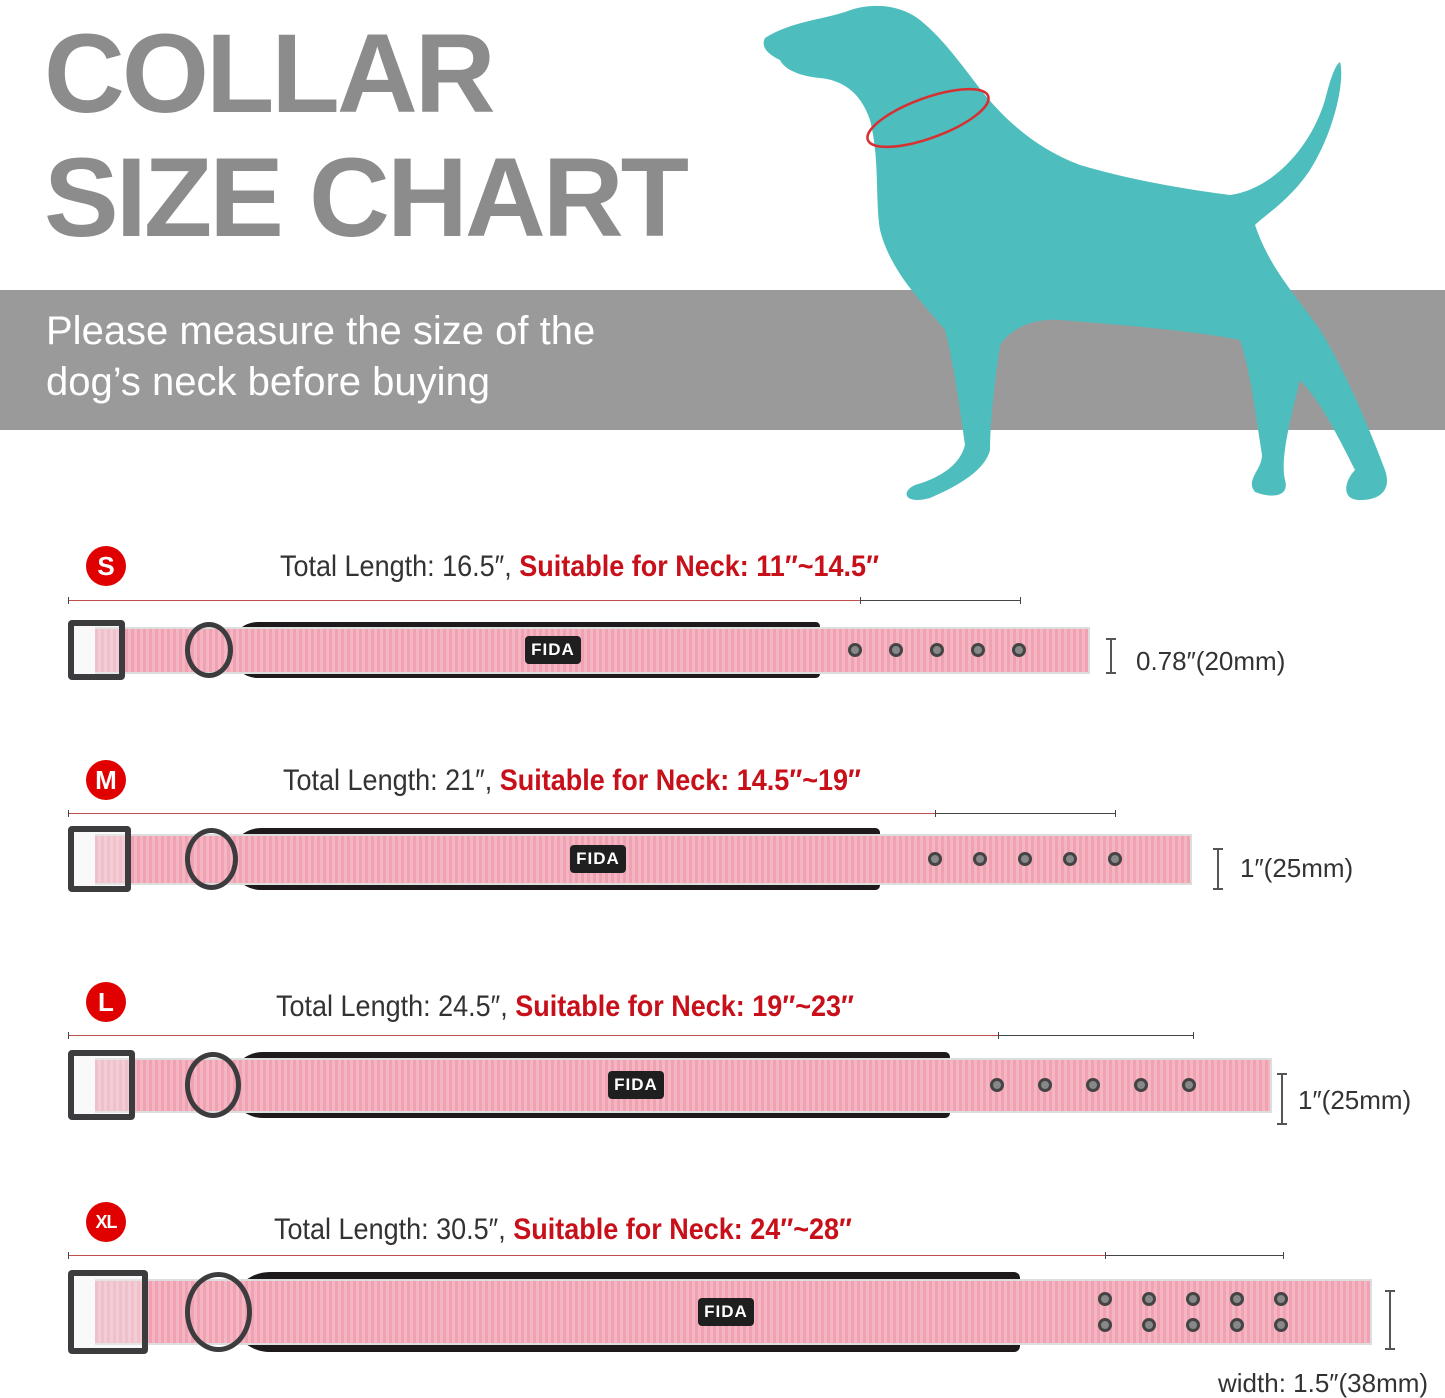  What do you see at coordinates (391, 780) in the screenshot?
I see `total-length-text: Total Length: 21″,` at bounding box center [391, 780].